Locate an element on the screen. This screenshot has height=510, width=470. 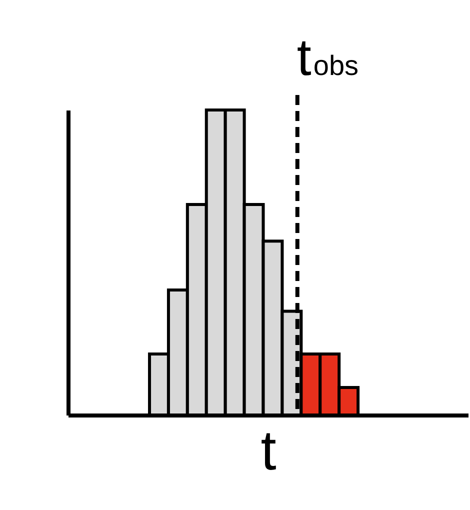
text: tobs is located at coordinates (327, 58).